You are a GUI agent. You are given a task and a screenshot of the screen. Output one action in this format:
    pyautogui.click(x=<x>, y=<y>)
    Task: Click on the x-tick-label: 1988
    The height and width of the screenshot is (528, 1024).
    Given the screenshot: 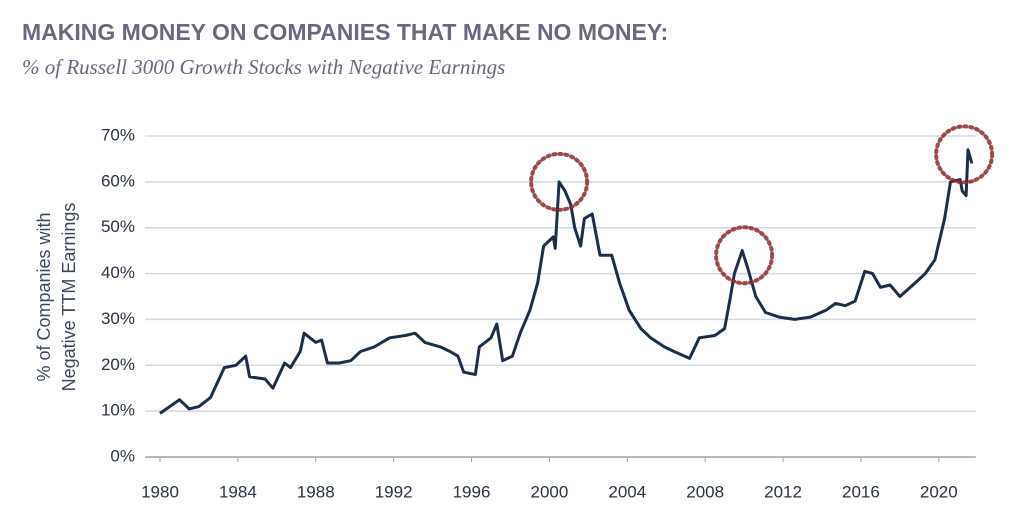 What is the action you would take?
    pyautogui.click(x=316, y=491)
    